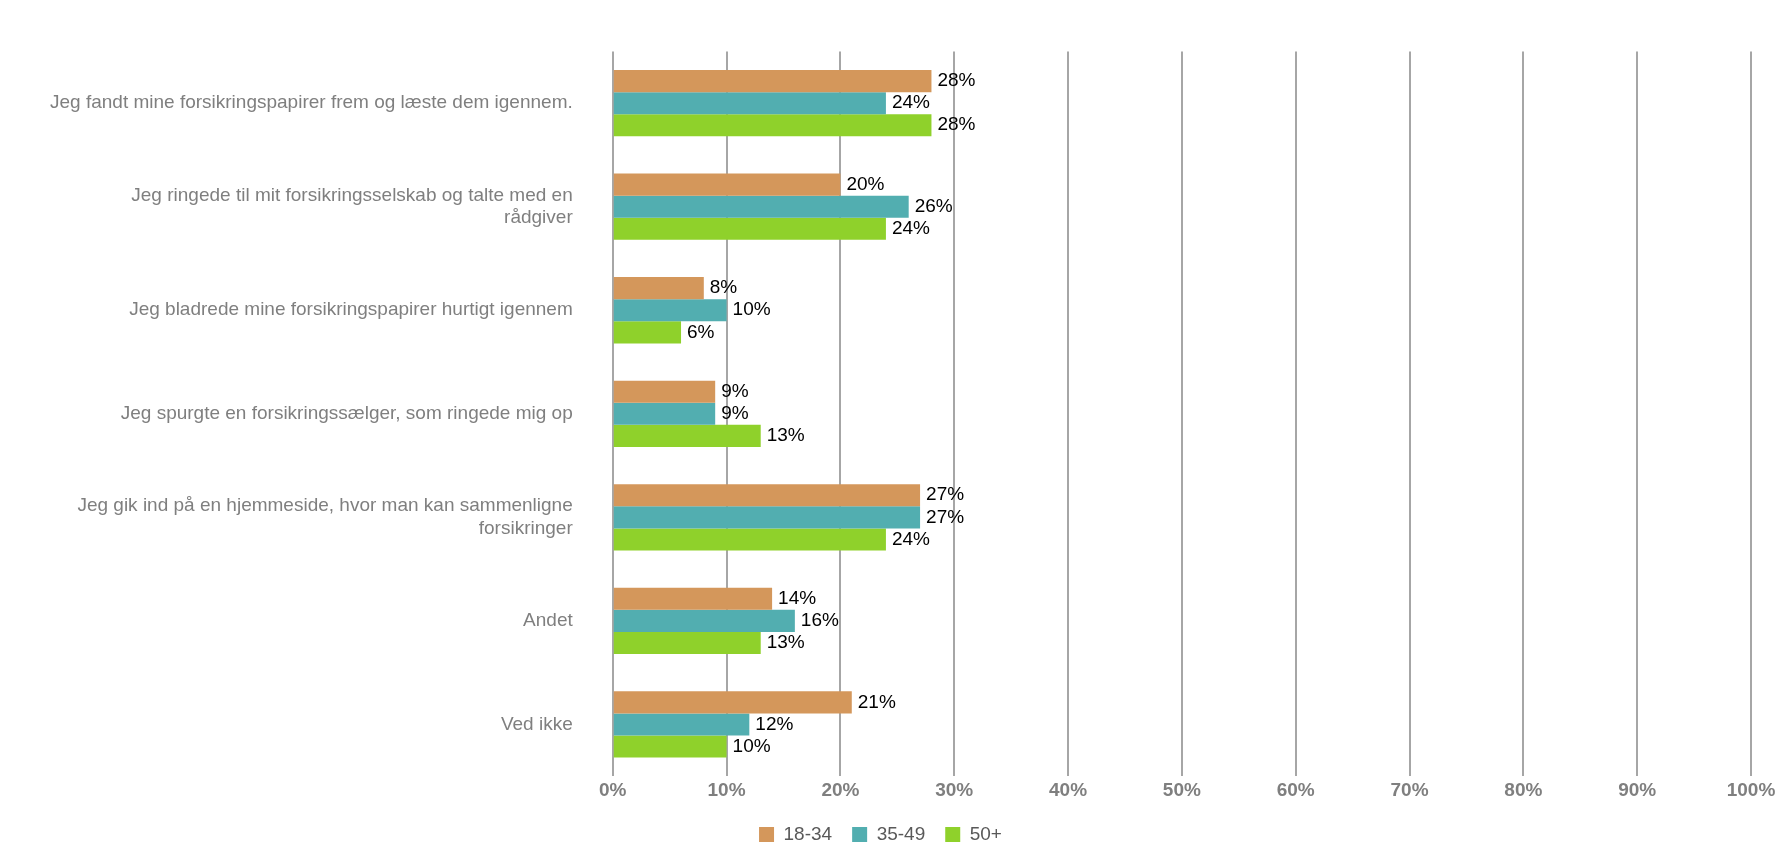  What do you see at coordinates (726, 789) in the screenshot?
I see `x-tick-label: 10%` at bounding box center [726, 789].